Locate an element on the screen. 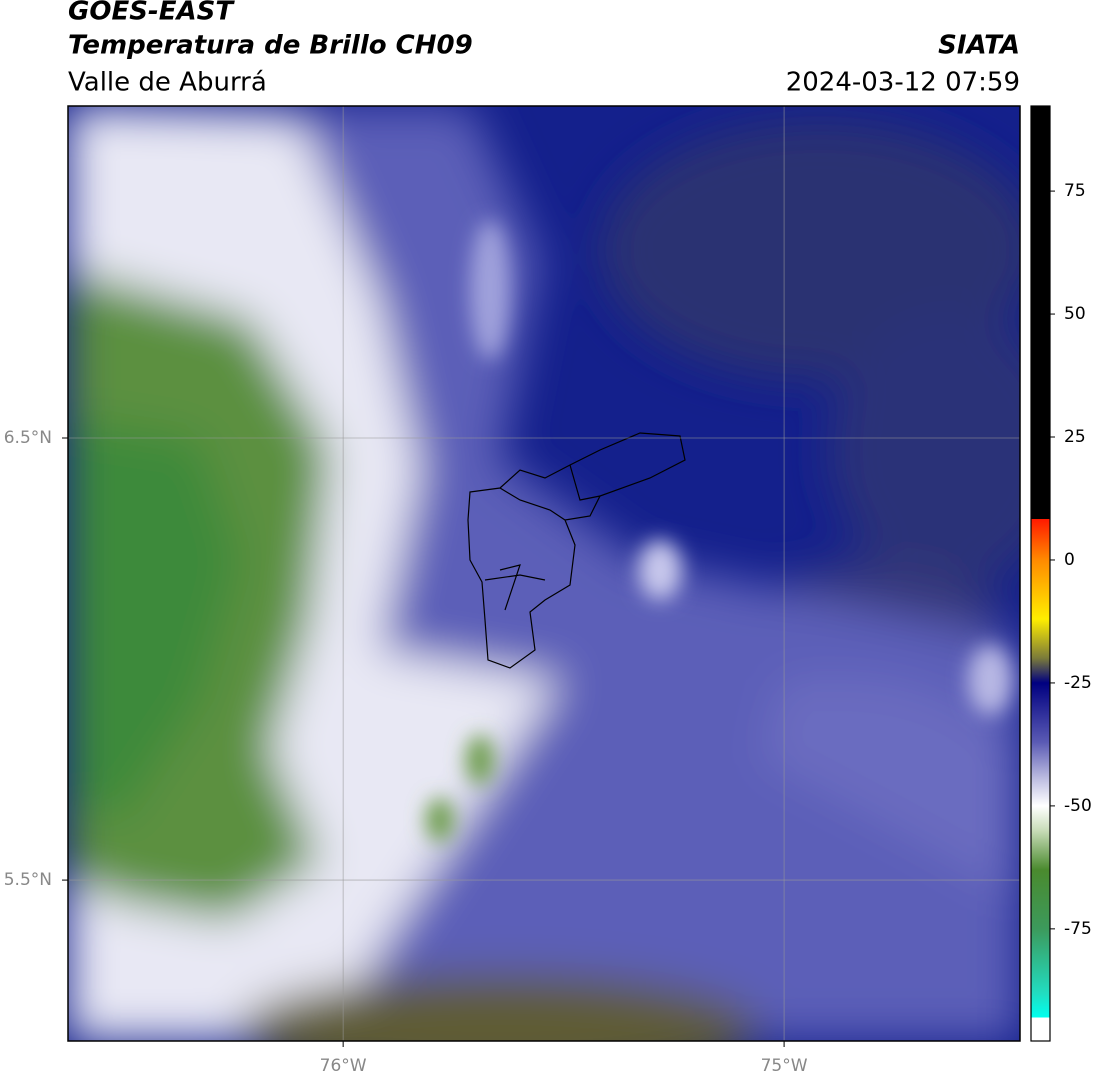 This screenshot has width=1094, height=1078. subtitle: Temperatura de Brillo CH09 is located at coordinates (270, 46).